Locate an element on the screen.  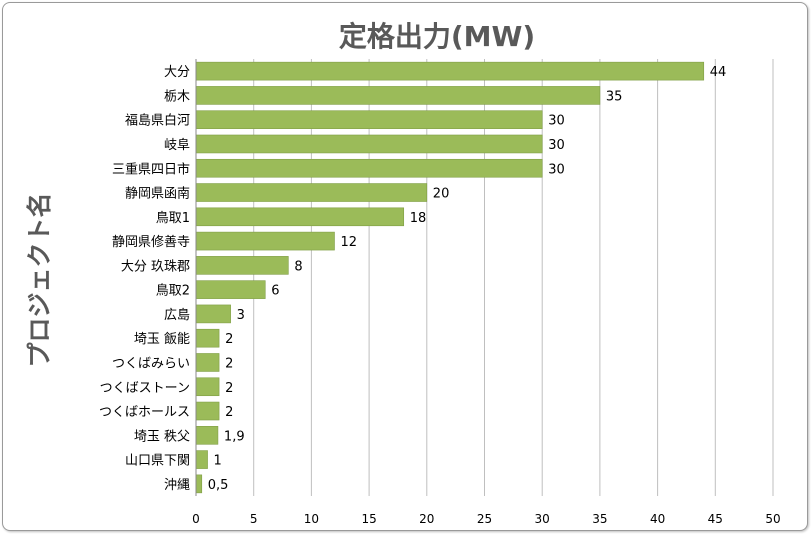
category-label: つくばストーン is located at coordinates (145, 388).